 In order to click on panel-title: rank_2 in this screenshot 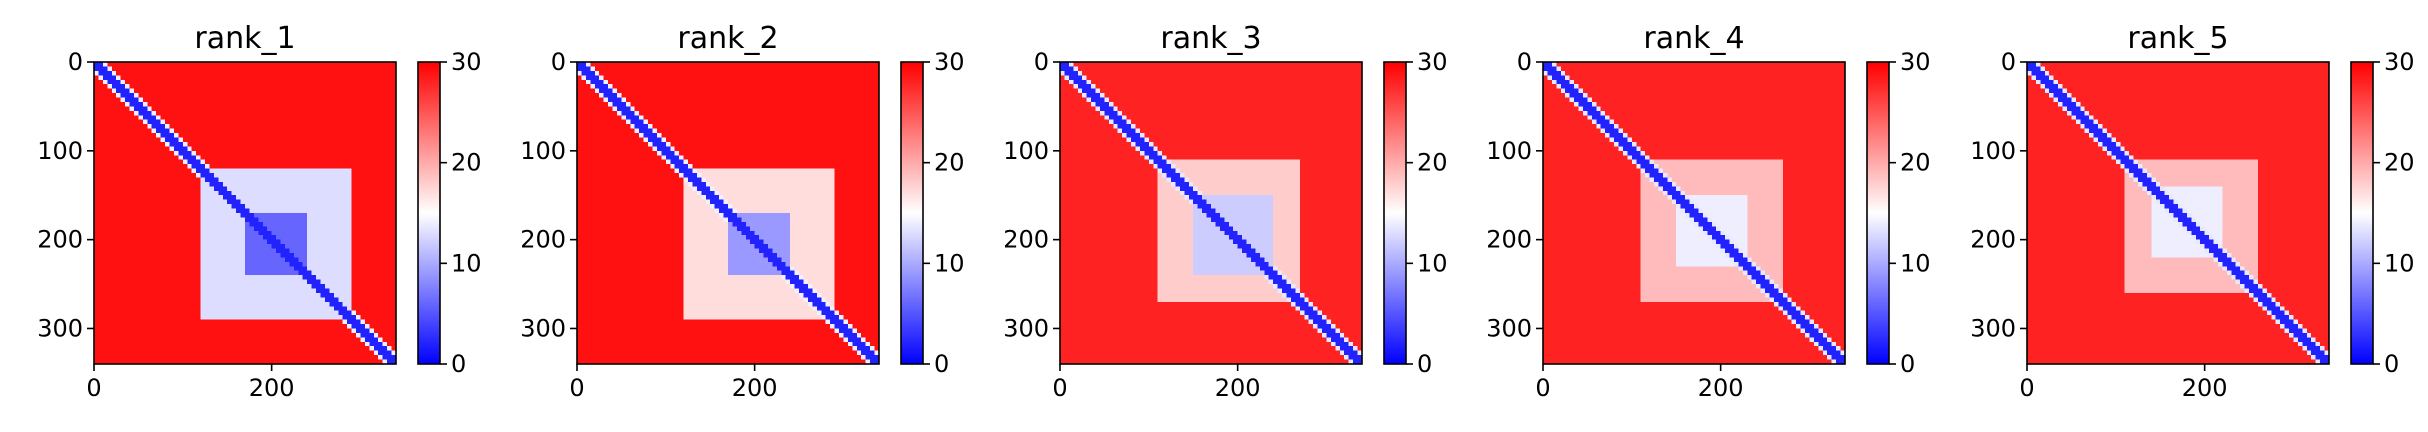, I will do `click(727, 38)`.